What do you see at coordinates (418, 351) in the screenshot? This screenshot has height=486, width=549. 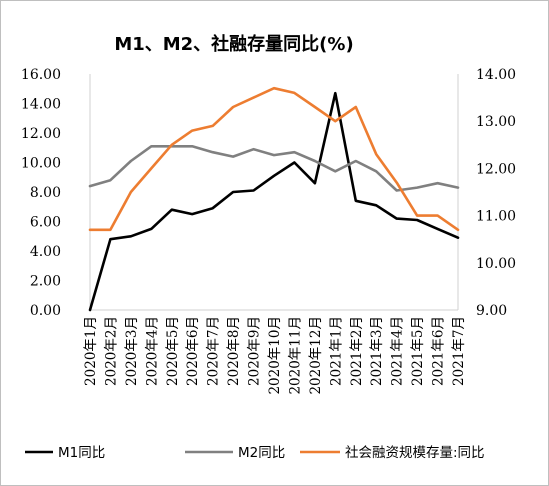 I see `x-tick-label: 2021年5月` at bounding box center [418, 351].